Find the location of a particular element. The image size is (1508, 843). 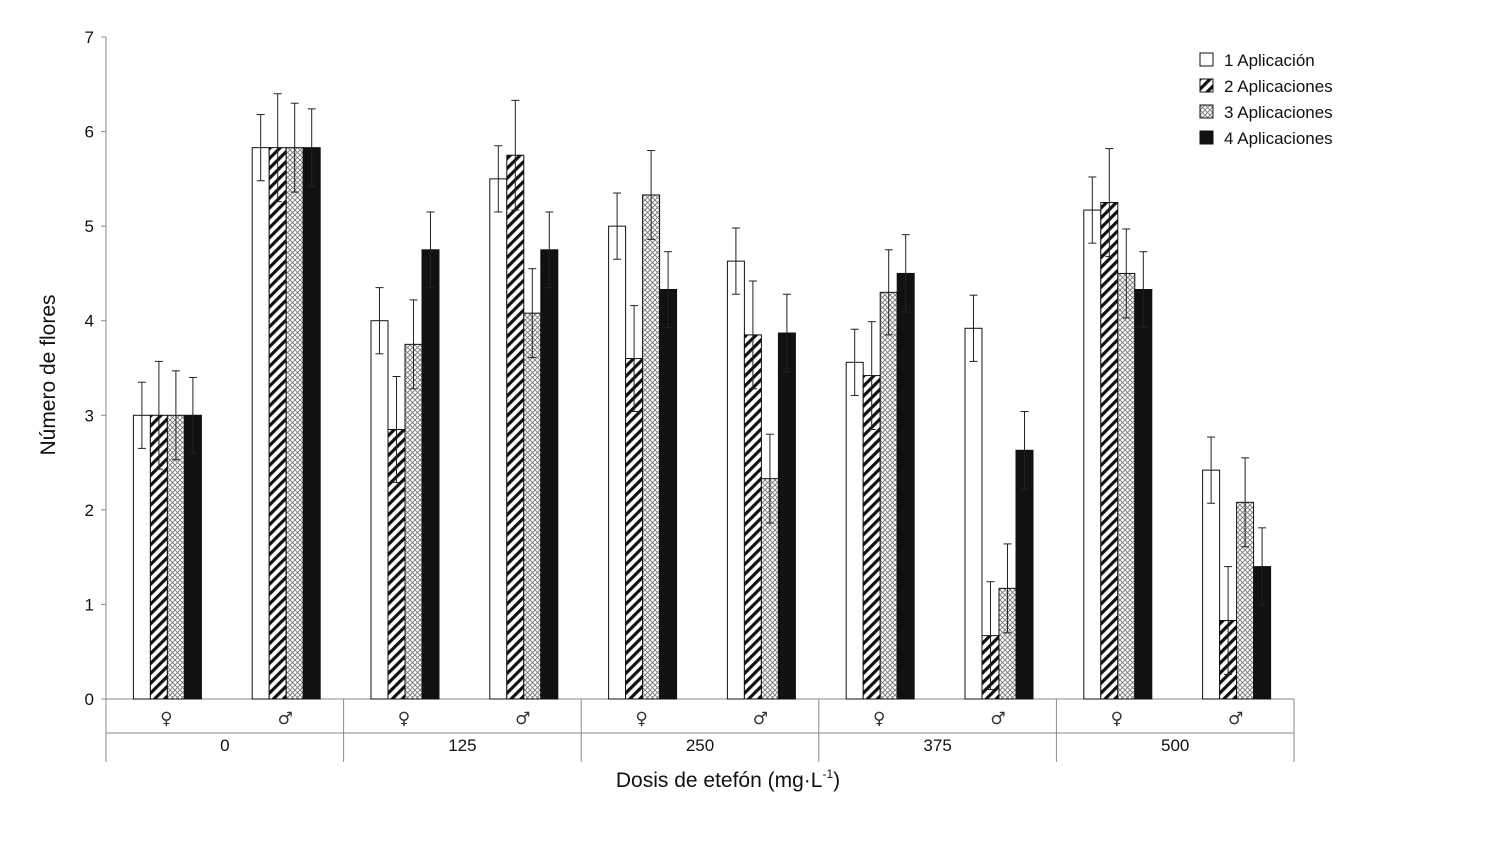

y-axis-title: Número de flores is located at coordinates (48, 374).